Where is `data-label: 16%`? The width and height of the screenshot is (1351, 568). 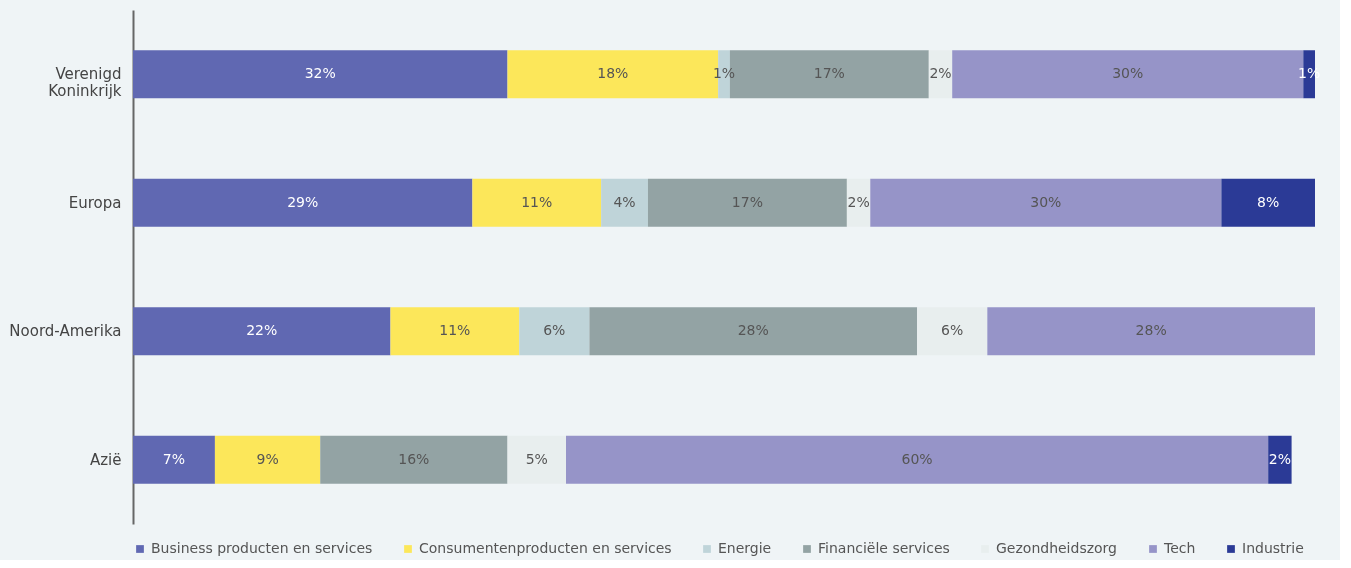 data-label: 16% is located at coordinates (414, 458).